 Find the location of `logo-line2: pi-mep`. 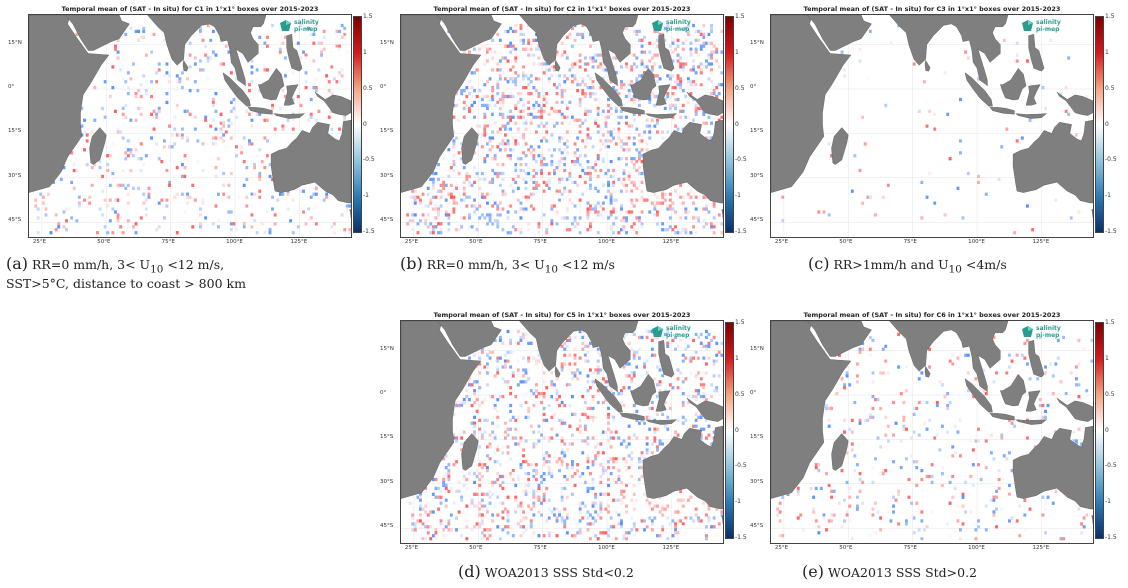

logo-line2: pi-mep is located at coordinates (1048, 29).